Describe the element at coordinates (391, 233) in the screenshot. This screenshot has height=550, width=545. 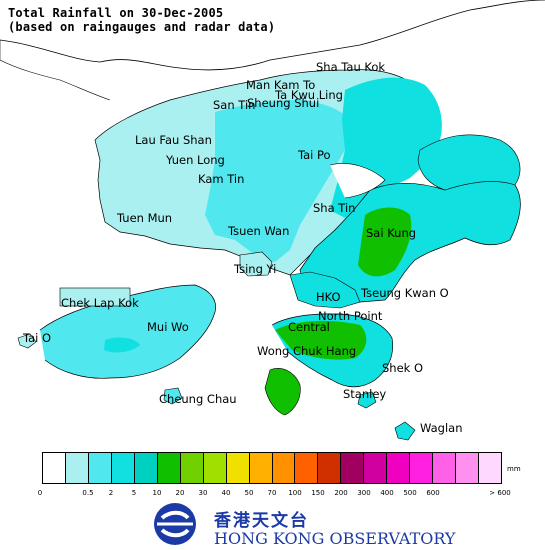
I see `place-label-sai-kung: Sai Kung` at that location.